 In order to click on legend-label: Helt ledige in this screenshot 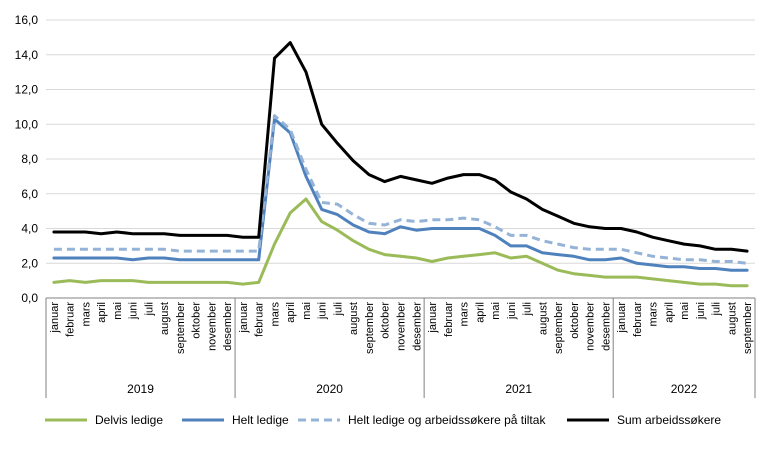, I will do `click(260, 420)`.